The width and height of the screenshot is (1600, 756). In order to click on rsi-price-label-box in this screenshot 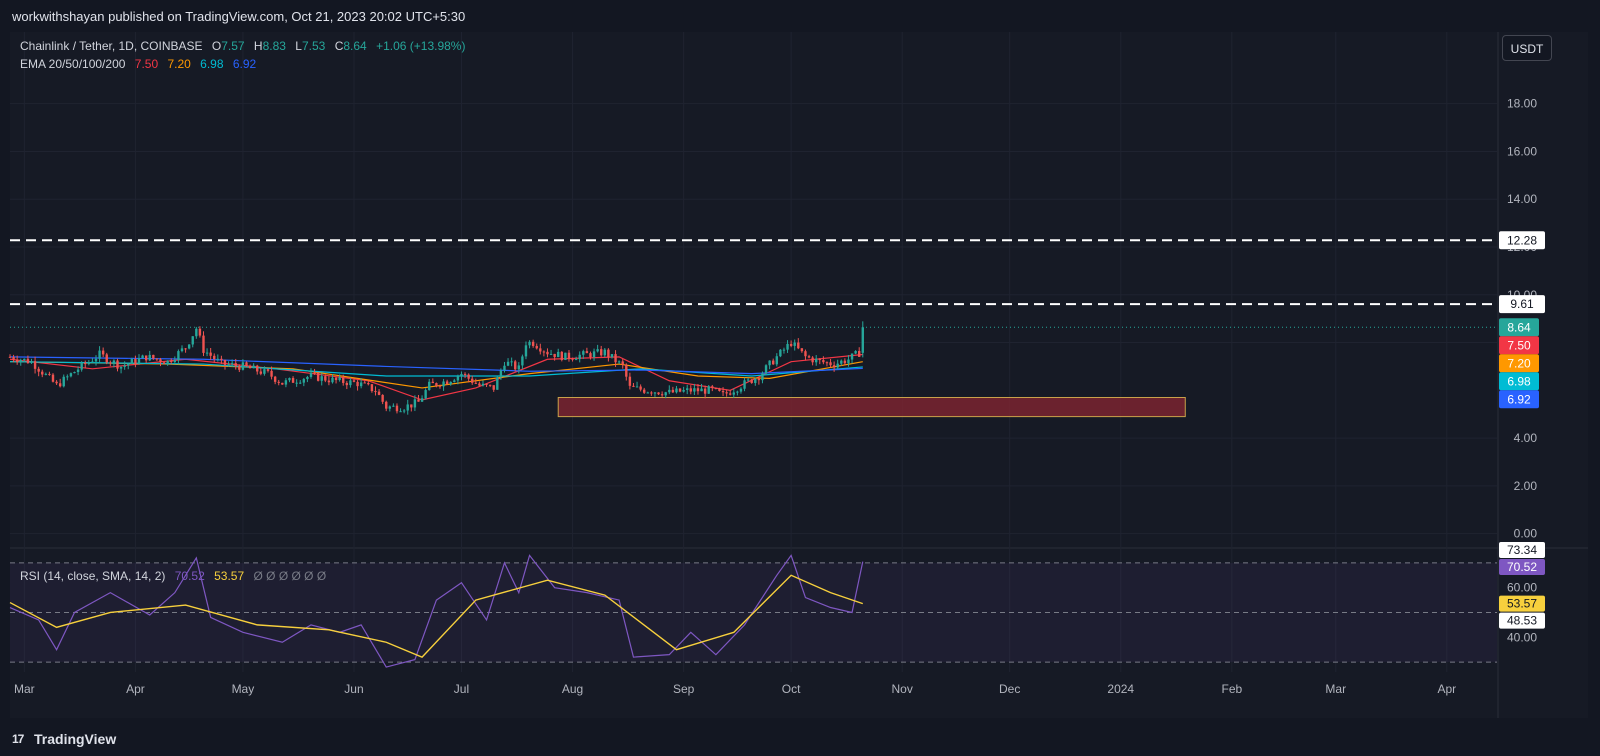, I will do `click(1522, 620)`.